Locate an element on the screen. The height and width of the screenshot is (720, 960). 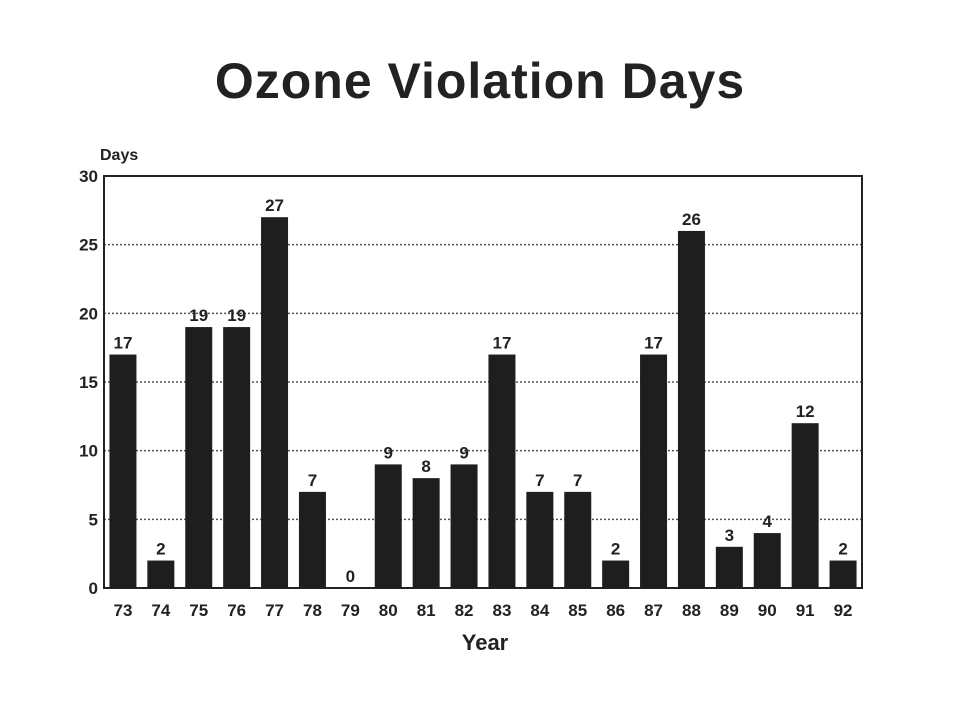
y-tick-label: 30 is located at coordinates (88, 176).